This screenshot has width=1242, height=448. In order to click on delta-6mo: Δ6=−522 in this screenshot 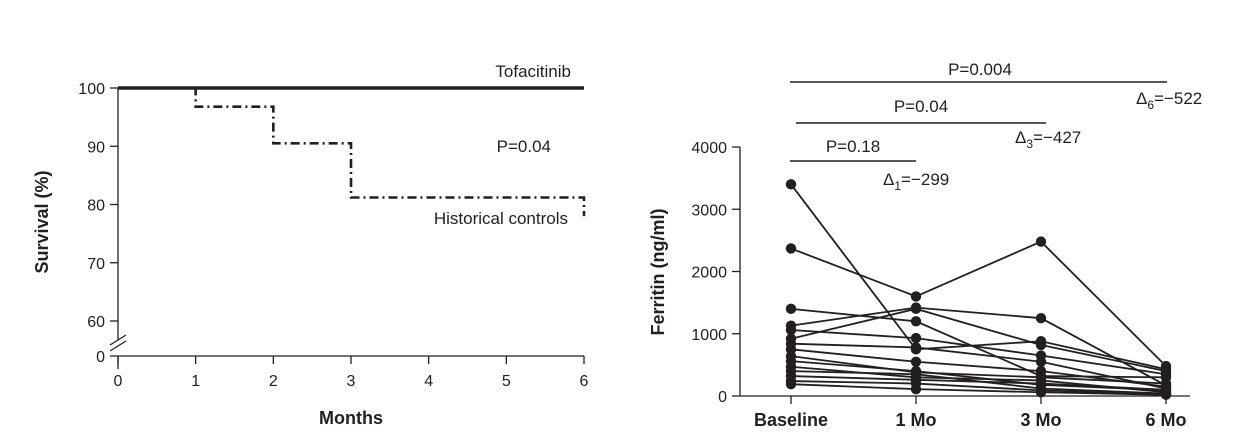, I will do `click(1169, 100)`.